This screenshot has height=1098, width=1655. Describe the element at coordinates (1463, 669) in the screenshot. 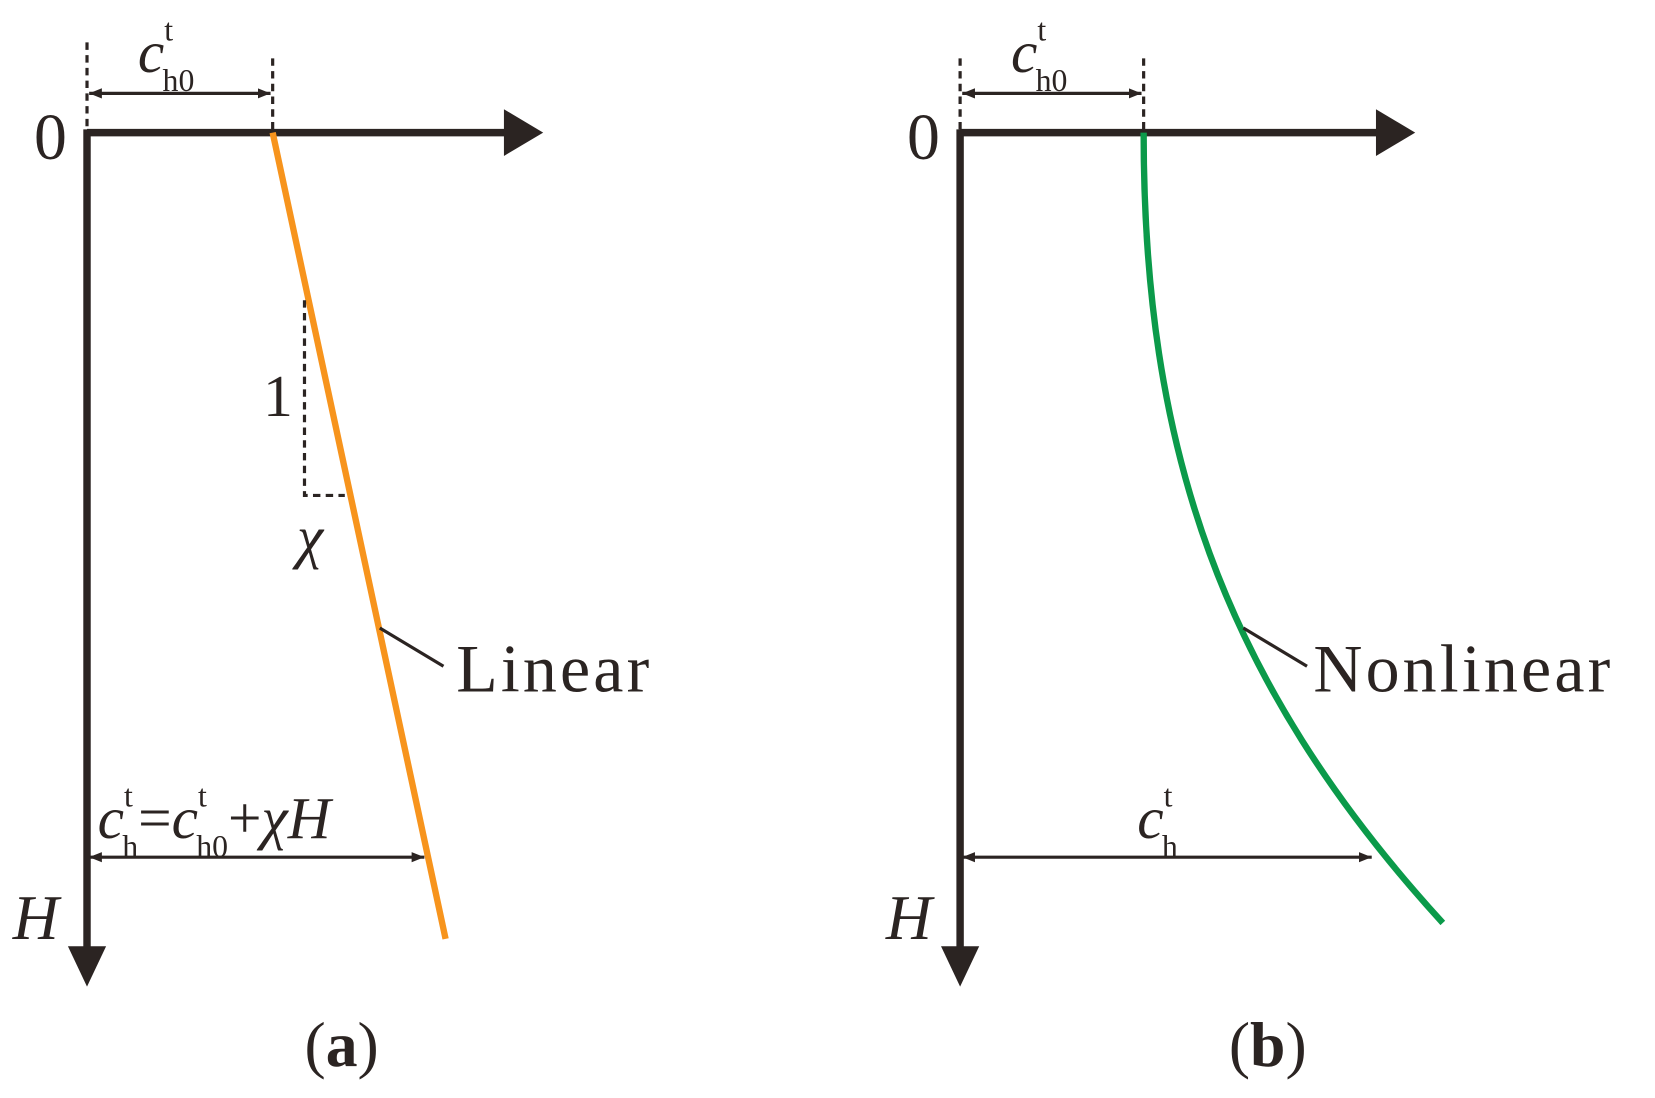

I see `curve-label: Nonlinear` at that location.